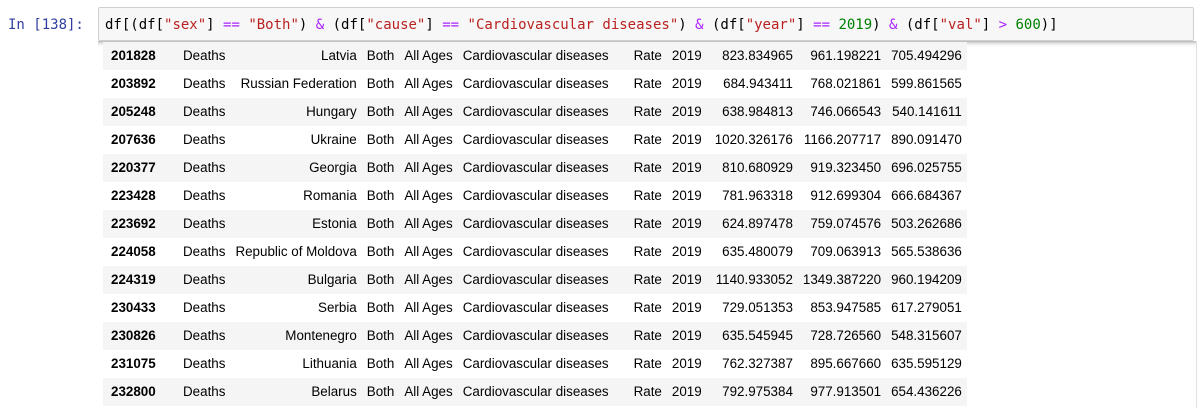 The width and height of the screenshot is (1200, 408). What do you see at coordinates (927, 111) in the screenshot?
I see `cell-lower: 540.141611` at bounding box center [927, 111].